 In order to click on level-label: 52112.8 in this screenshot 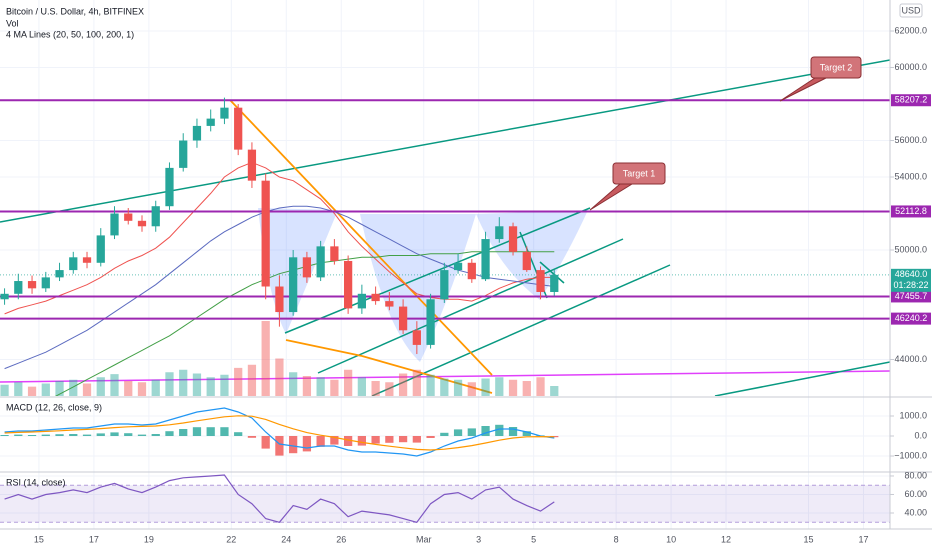, I will do `click(911, 211)`.